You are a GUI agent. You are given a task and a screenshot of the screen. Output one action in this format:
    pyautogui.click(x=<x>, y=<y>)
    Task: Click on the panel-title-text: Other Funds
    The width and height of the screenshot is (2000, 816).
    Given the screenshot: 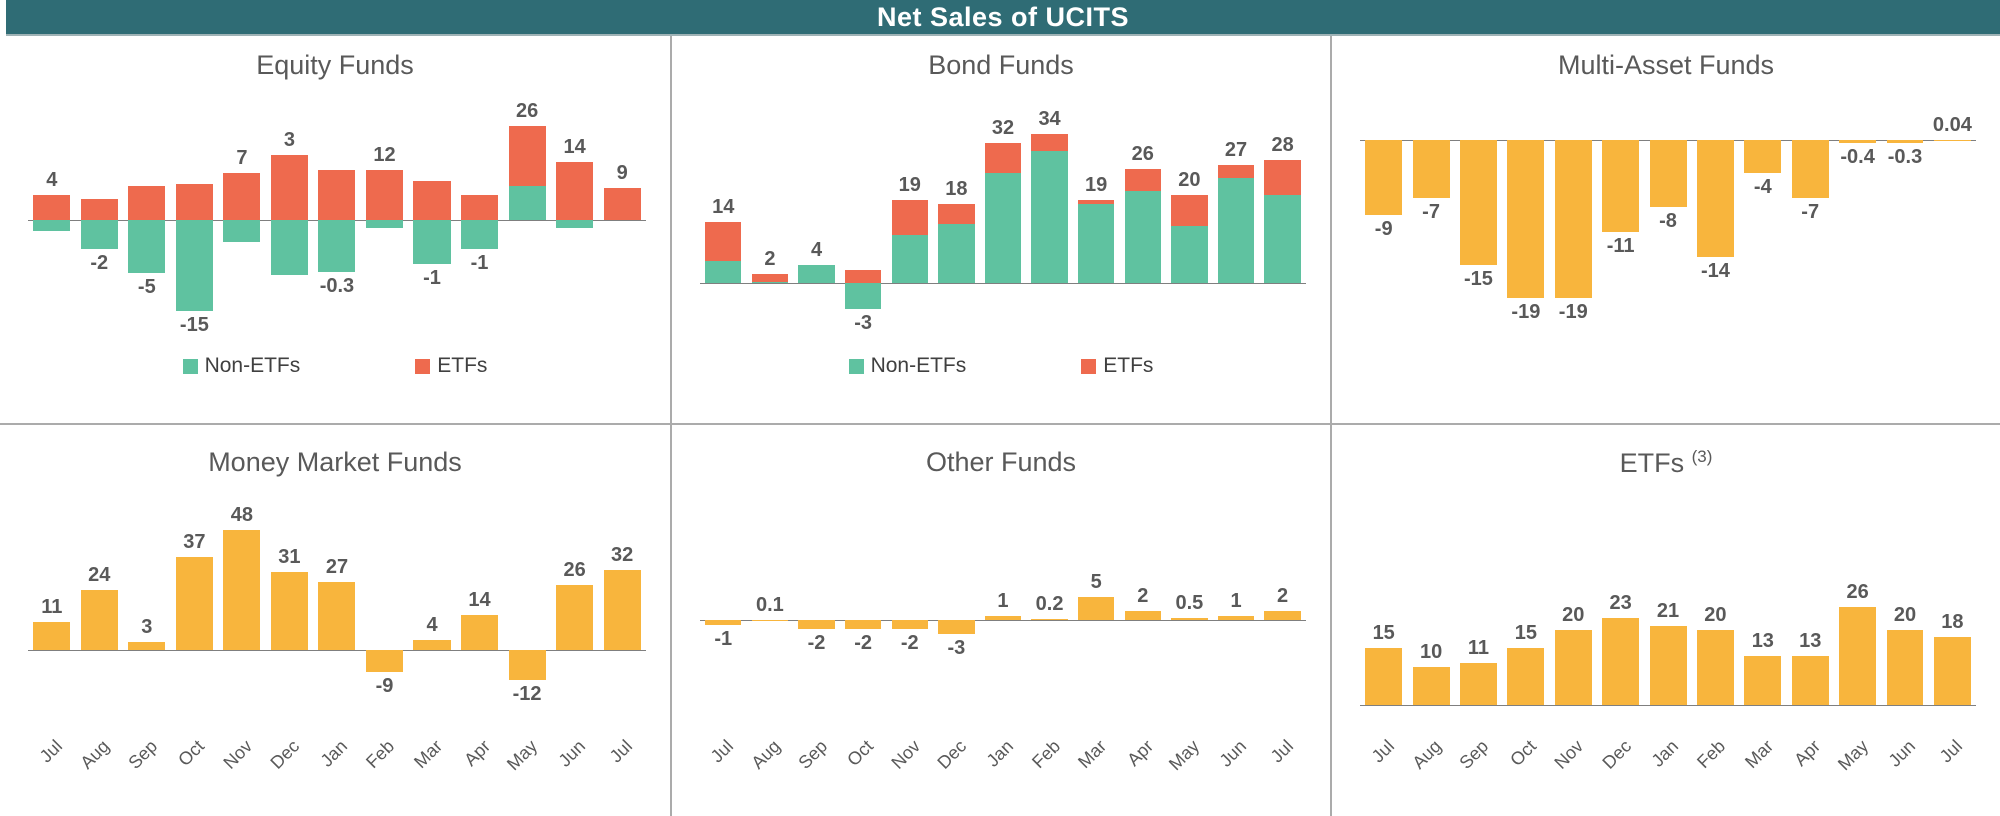 What is the action you would take?
    pyautogui.click(x=1001, y=462)
    